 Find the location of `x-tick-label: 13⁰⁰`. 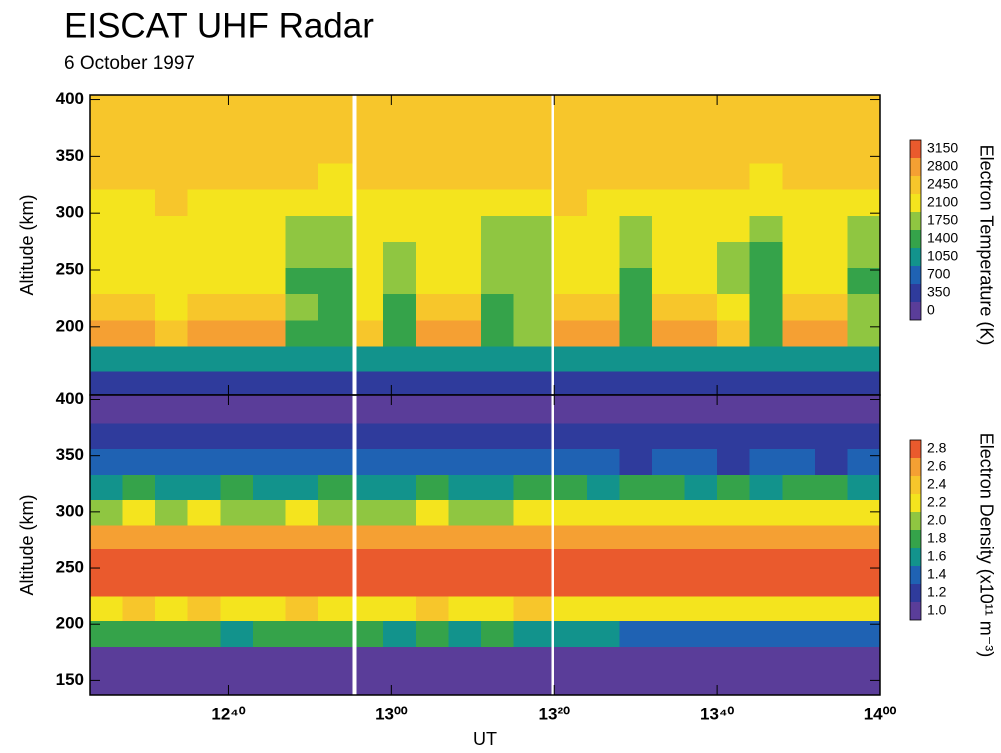

x-tick-label: 13⁰⁰ is located at coordinates (391, 713).